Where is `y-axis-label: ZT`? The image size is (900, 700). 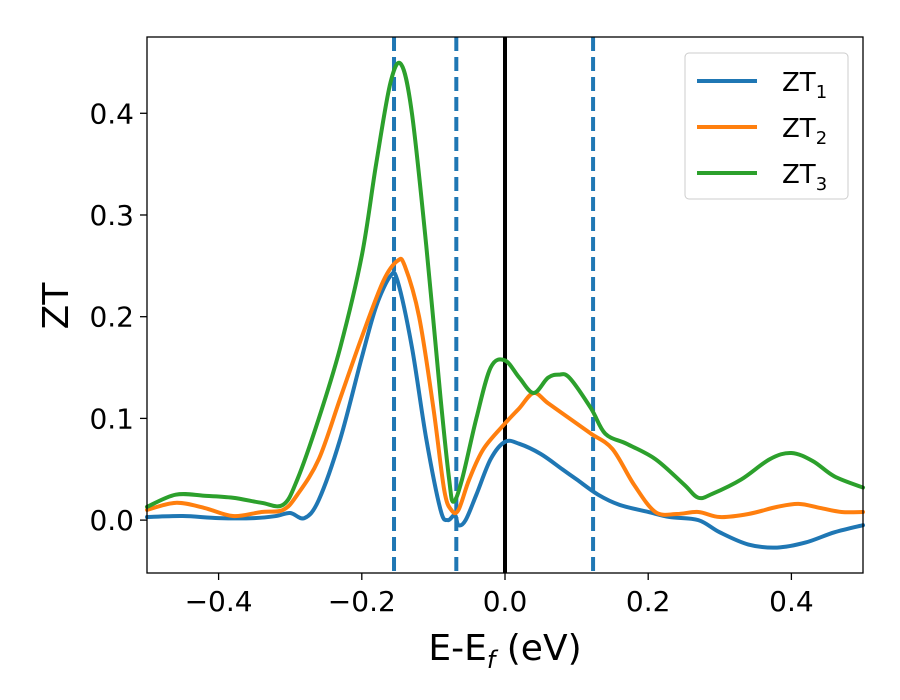 y-axis-label: ZT is located at coordinates (56, 306).